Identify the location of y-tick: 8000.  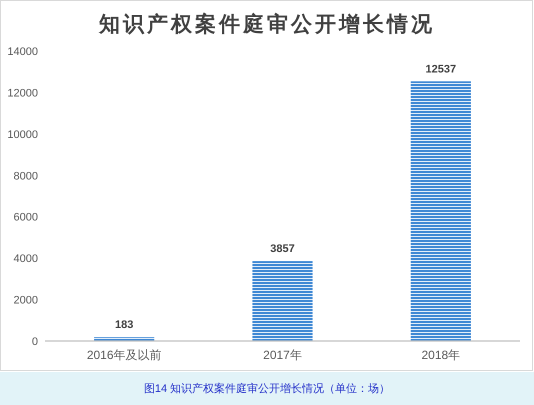
(26, 176).